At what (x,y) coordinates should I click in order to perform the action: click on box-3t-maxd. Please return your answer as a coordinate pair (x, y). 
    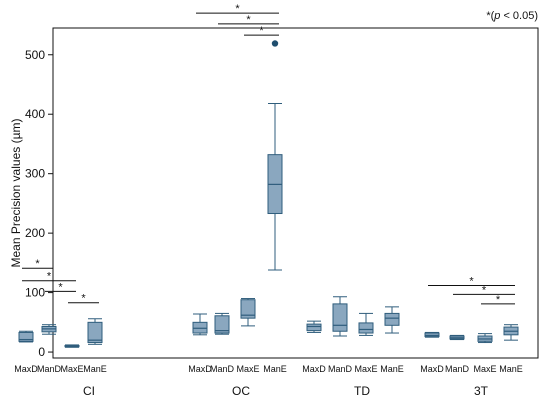
    Looking at the image, I should click on (432, 334).